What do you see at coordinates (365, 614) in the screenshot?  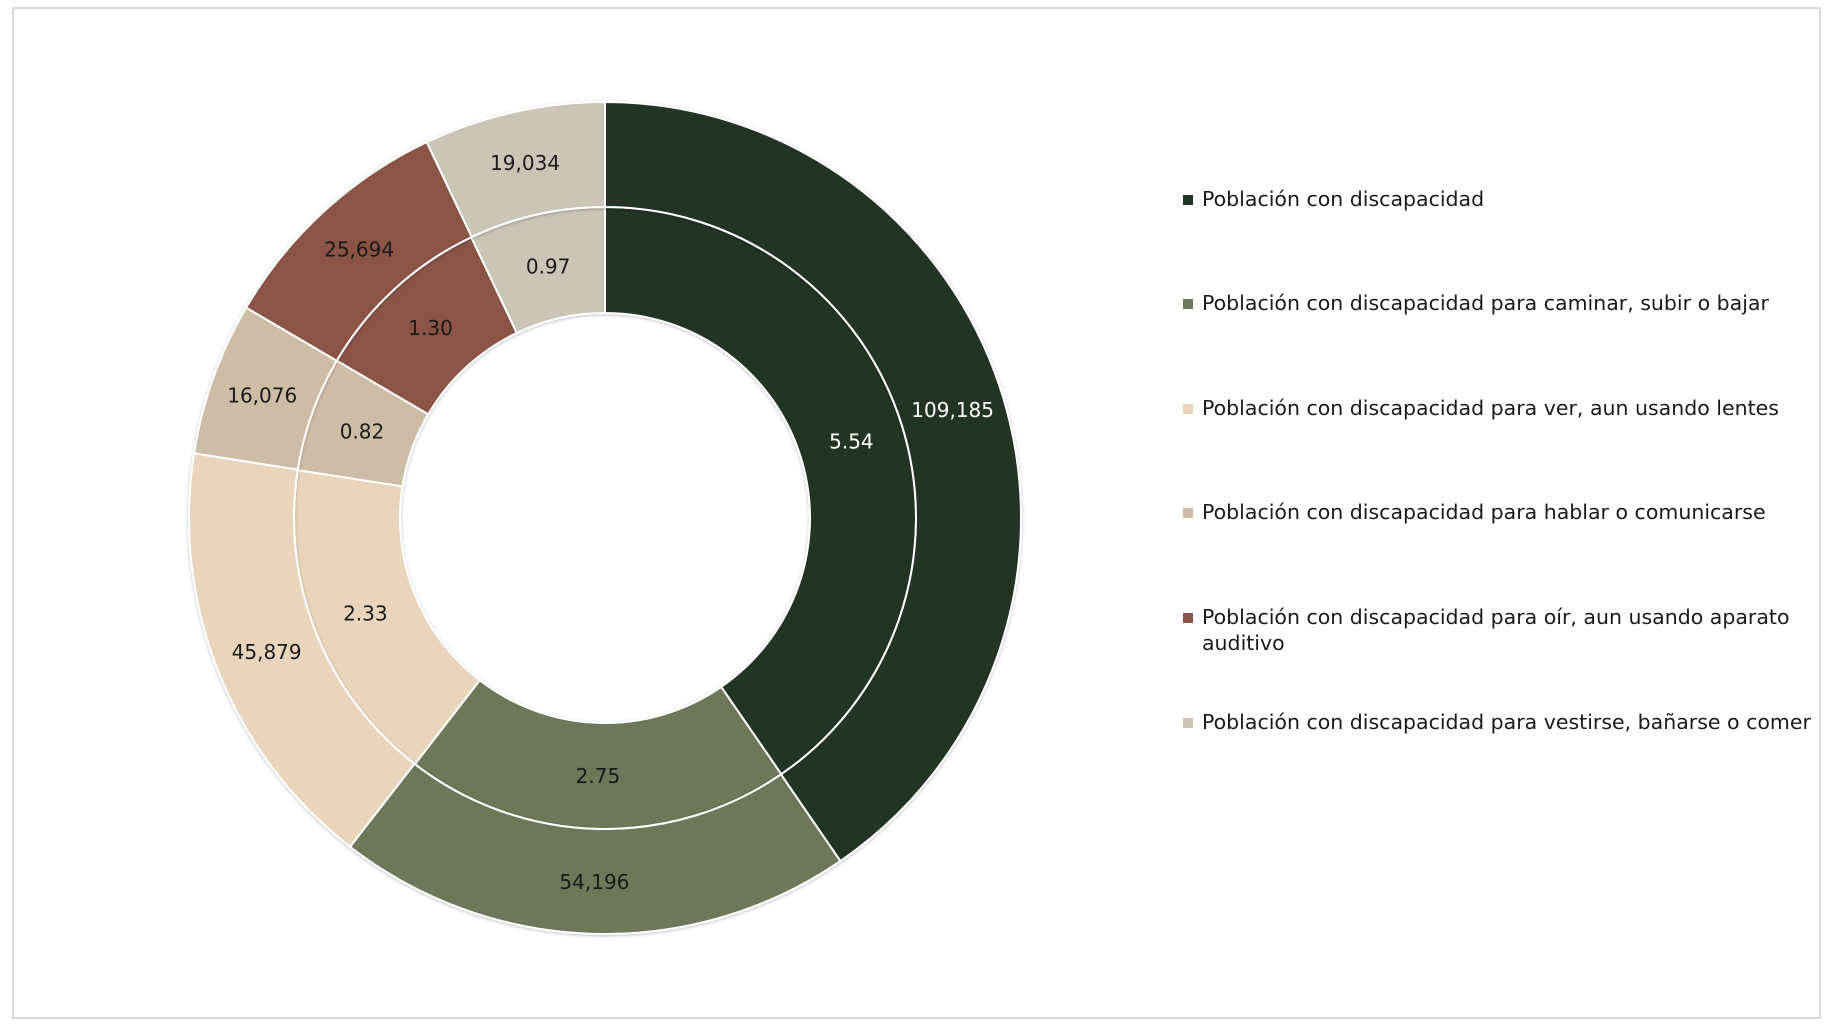 I see `inner-label-3: 2.33` at bounding box center [365, 614].